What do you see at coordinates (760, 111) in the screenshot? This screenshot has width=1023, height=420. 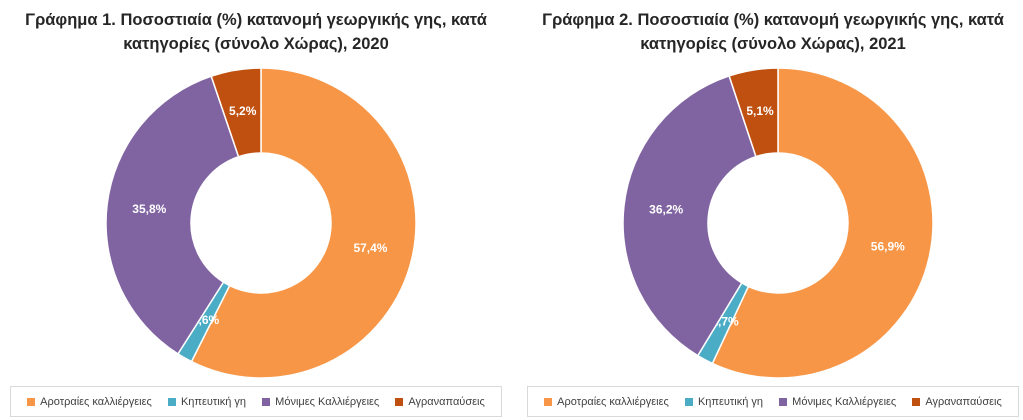 I see `slice-label-fallow: 5,1%` at bounding box center [760, 111].